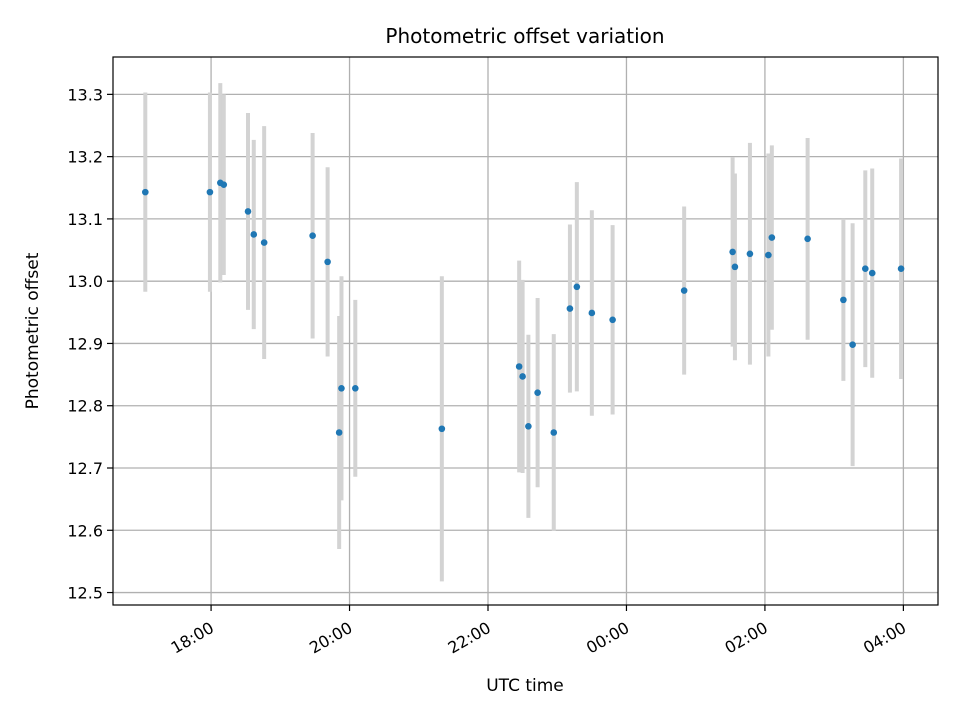  I want to click on y-tick-label: 13.2, so click(85, 157).